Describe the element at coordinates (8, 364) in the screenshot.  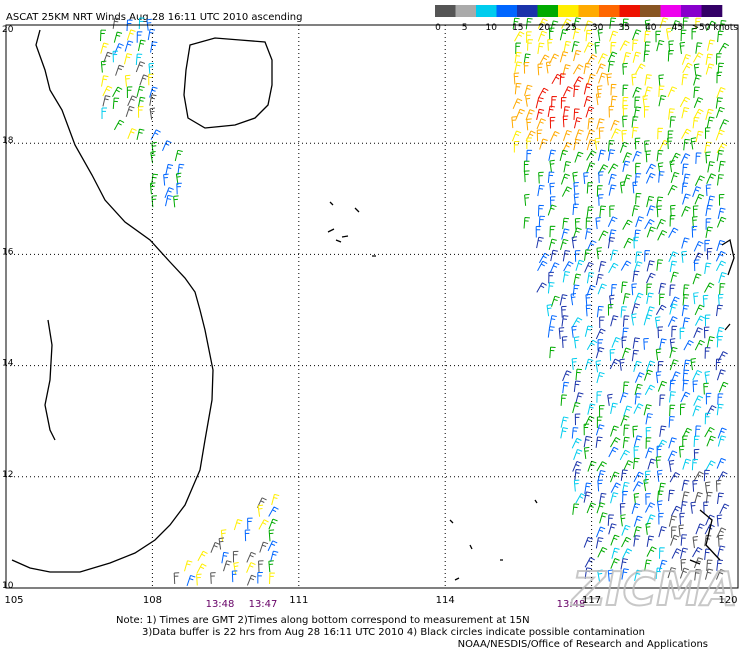
I see `lat-label: 14` at that location.